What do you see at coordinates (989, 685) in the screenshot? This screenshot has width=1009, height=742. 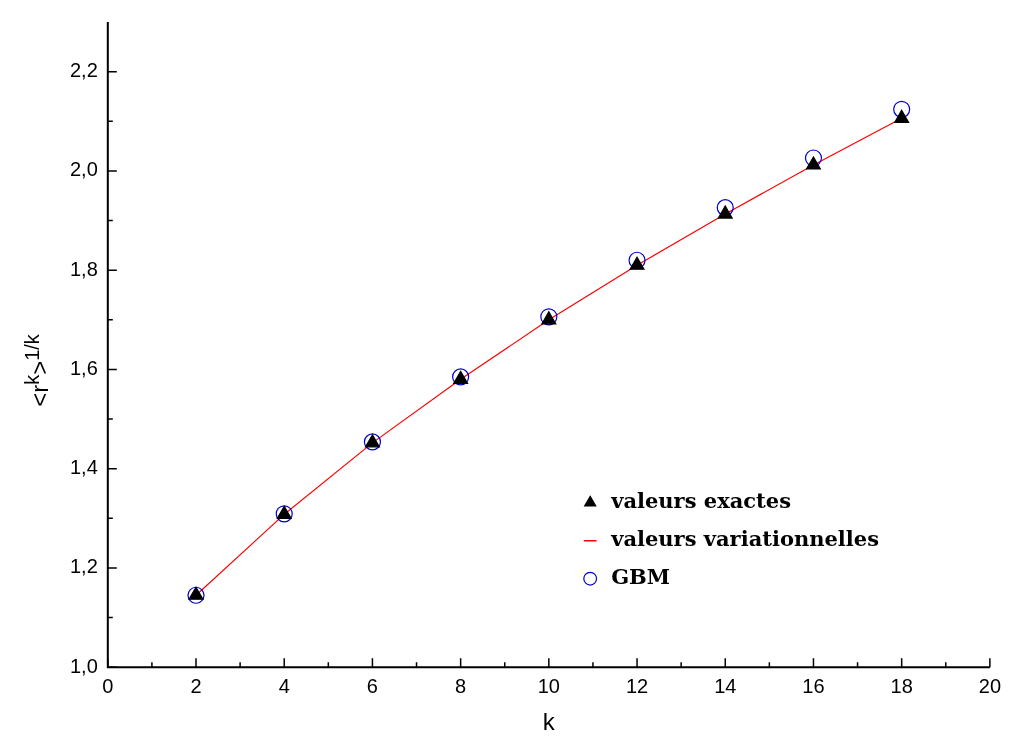 I see `x-tick-label: 20` at bounding box center [989, 685].